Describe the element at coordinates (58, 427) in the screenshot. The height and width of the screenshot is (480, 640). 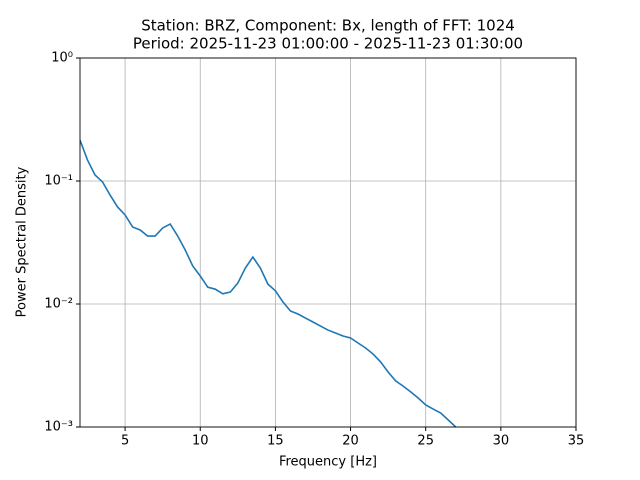
I see `y-tick-label: 10⁻³` at that location.